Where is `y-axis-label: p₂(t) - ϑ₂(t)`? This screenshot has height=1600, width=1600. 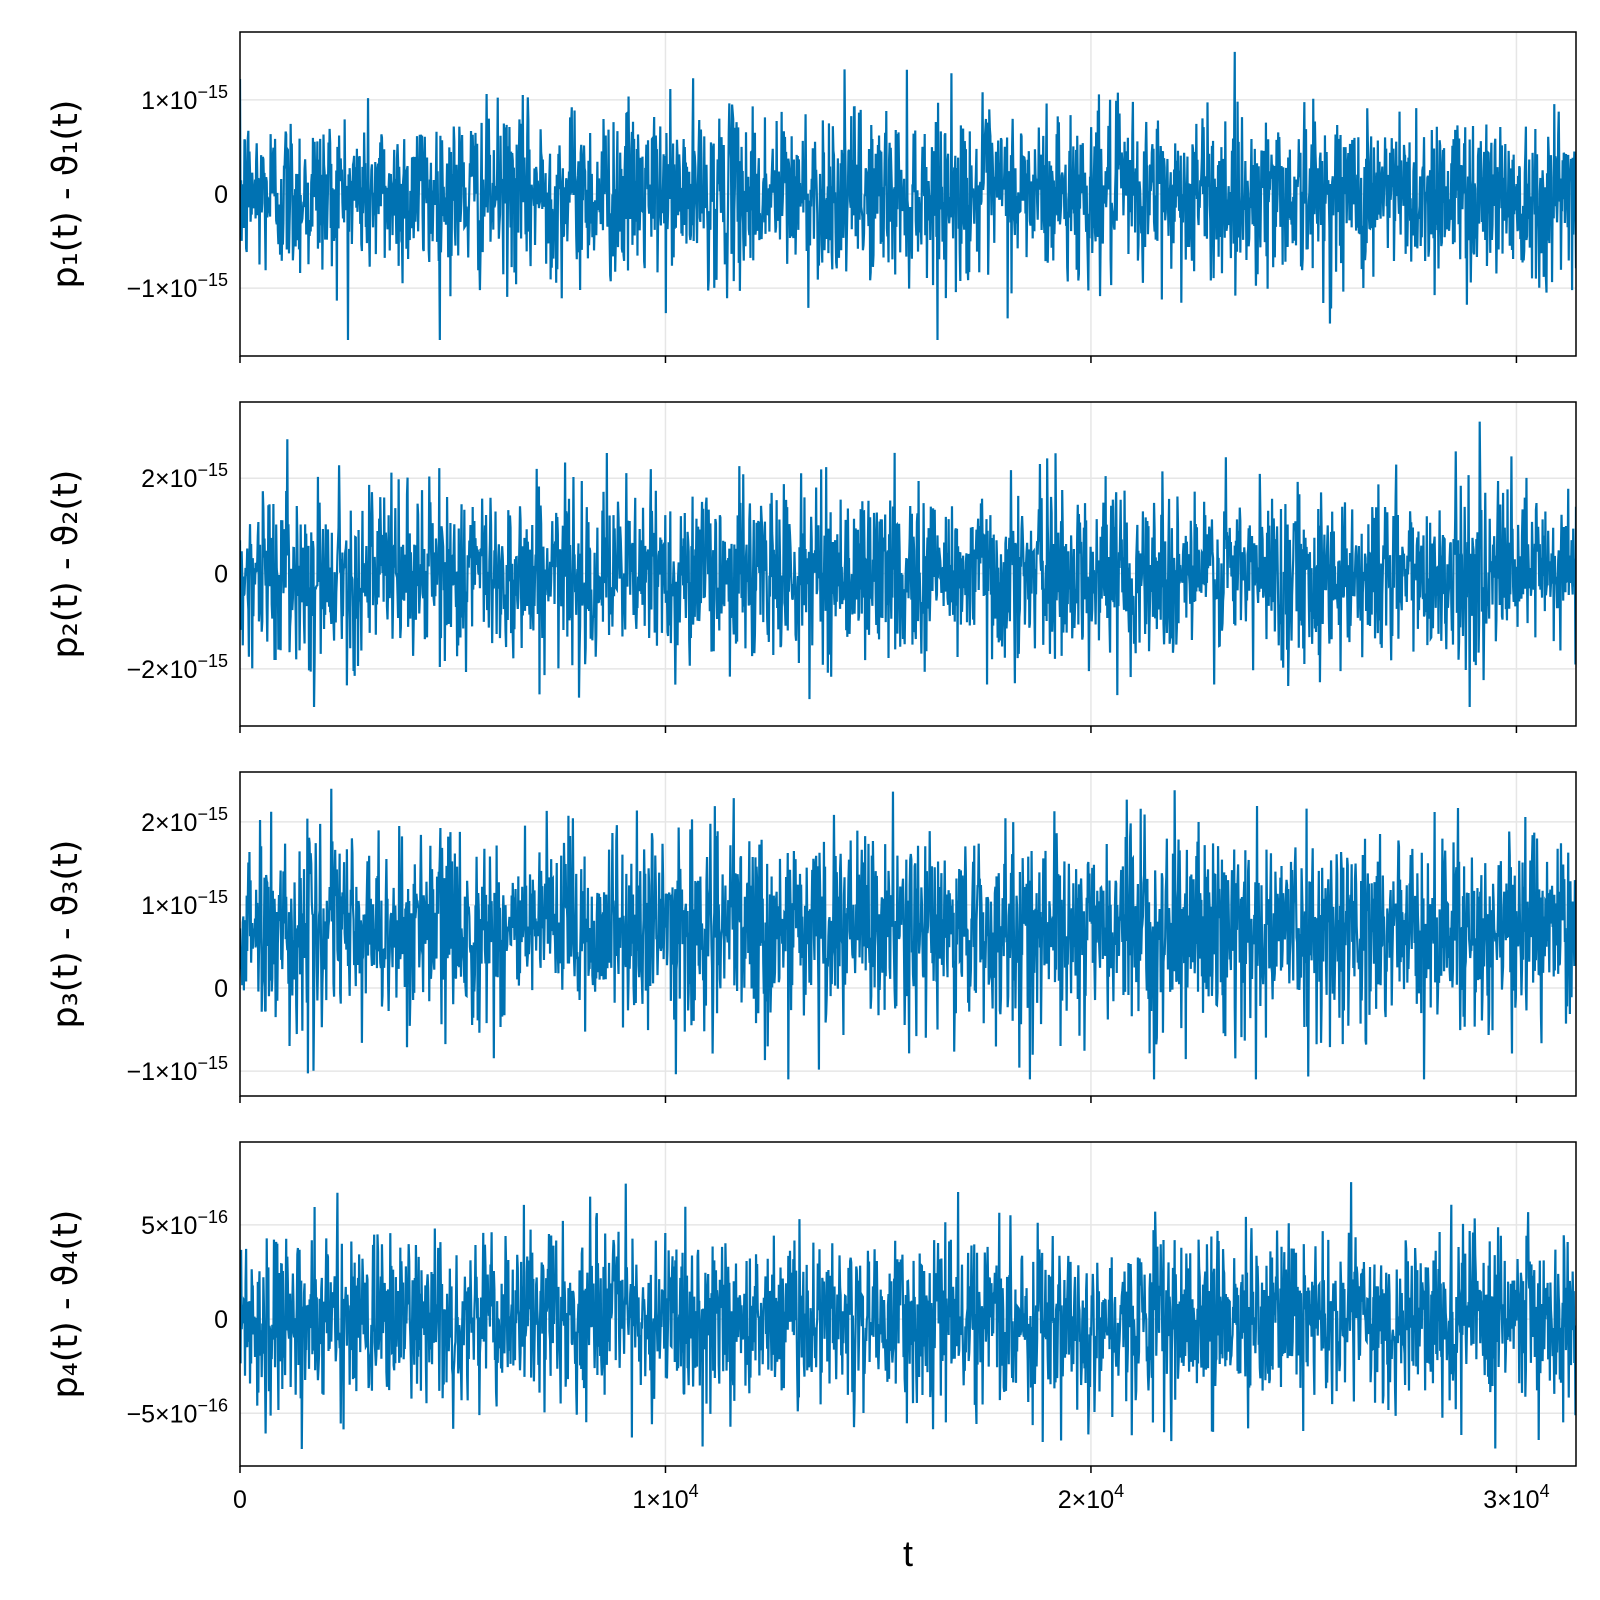
y-axis-label: p₂(t) - ϑ₂(t) is located at coordinates (66, 564).